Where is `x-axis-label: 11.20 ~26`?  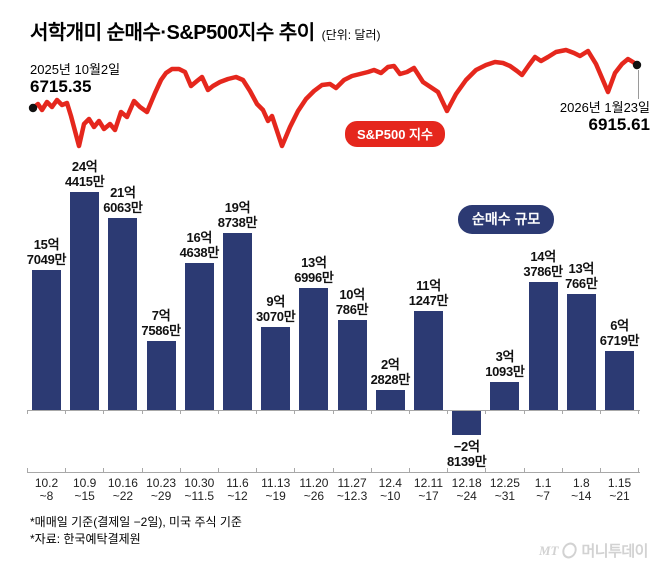
x-axis-label: 11.20 ~26 is located at coordinates (314, 489).